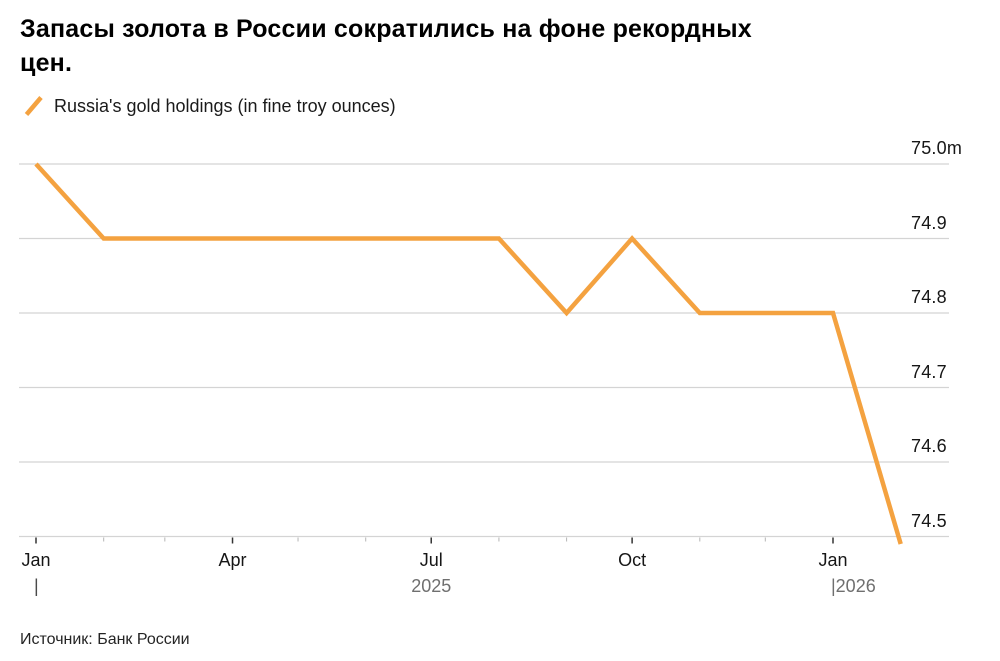 The image size is (1000, 661). Describe the element at coordinates (105, 639) in the screenshot. I see `source-note: Источник: Банк России` at that location.